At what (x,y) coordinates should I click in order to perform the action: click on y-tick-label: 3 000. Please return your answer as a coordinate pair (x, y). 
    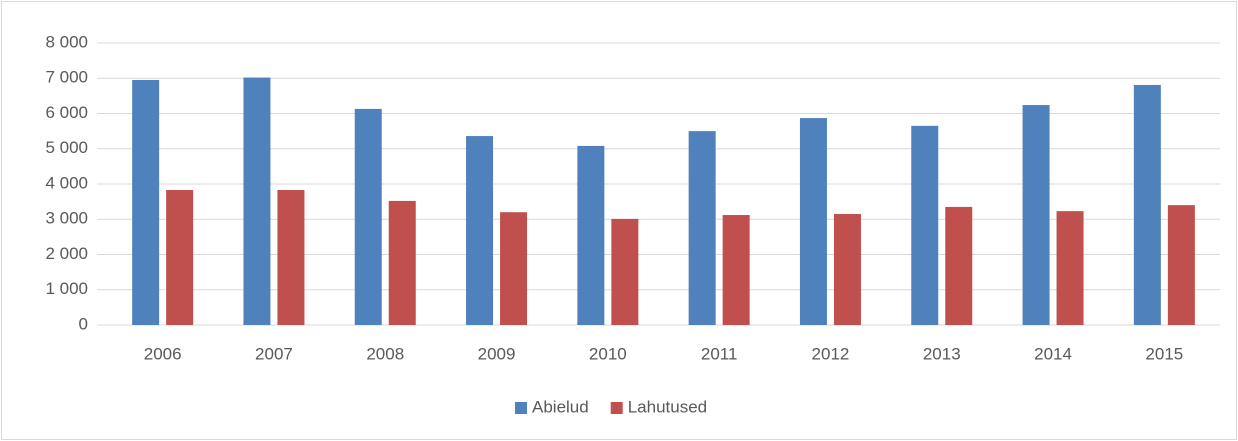
    Looking at the image, I should click on (66, 218).